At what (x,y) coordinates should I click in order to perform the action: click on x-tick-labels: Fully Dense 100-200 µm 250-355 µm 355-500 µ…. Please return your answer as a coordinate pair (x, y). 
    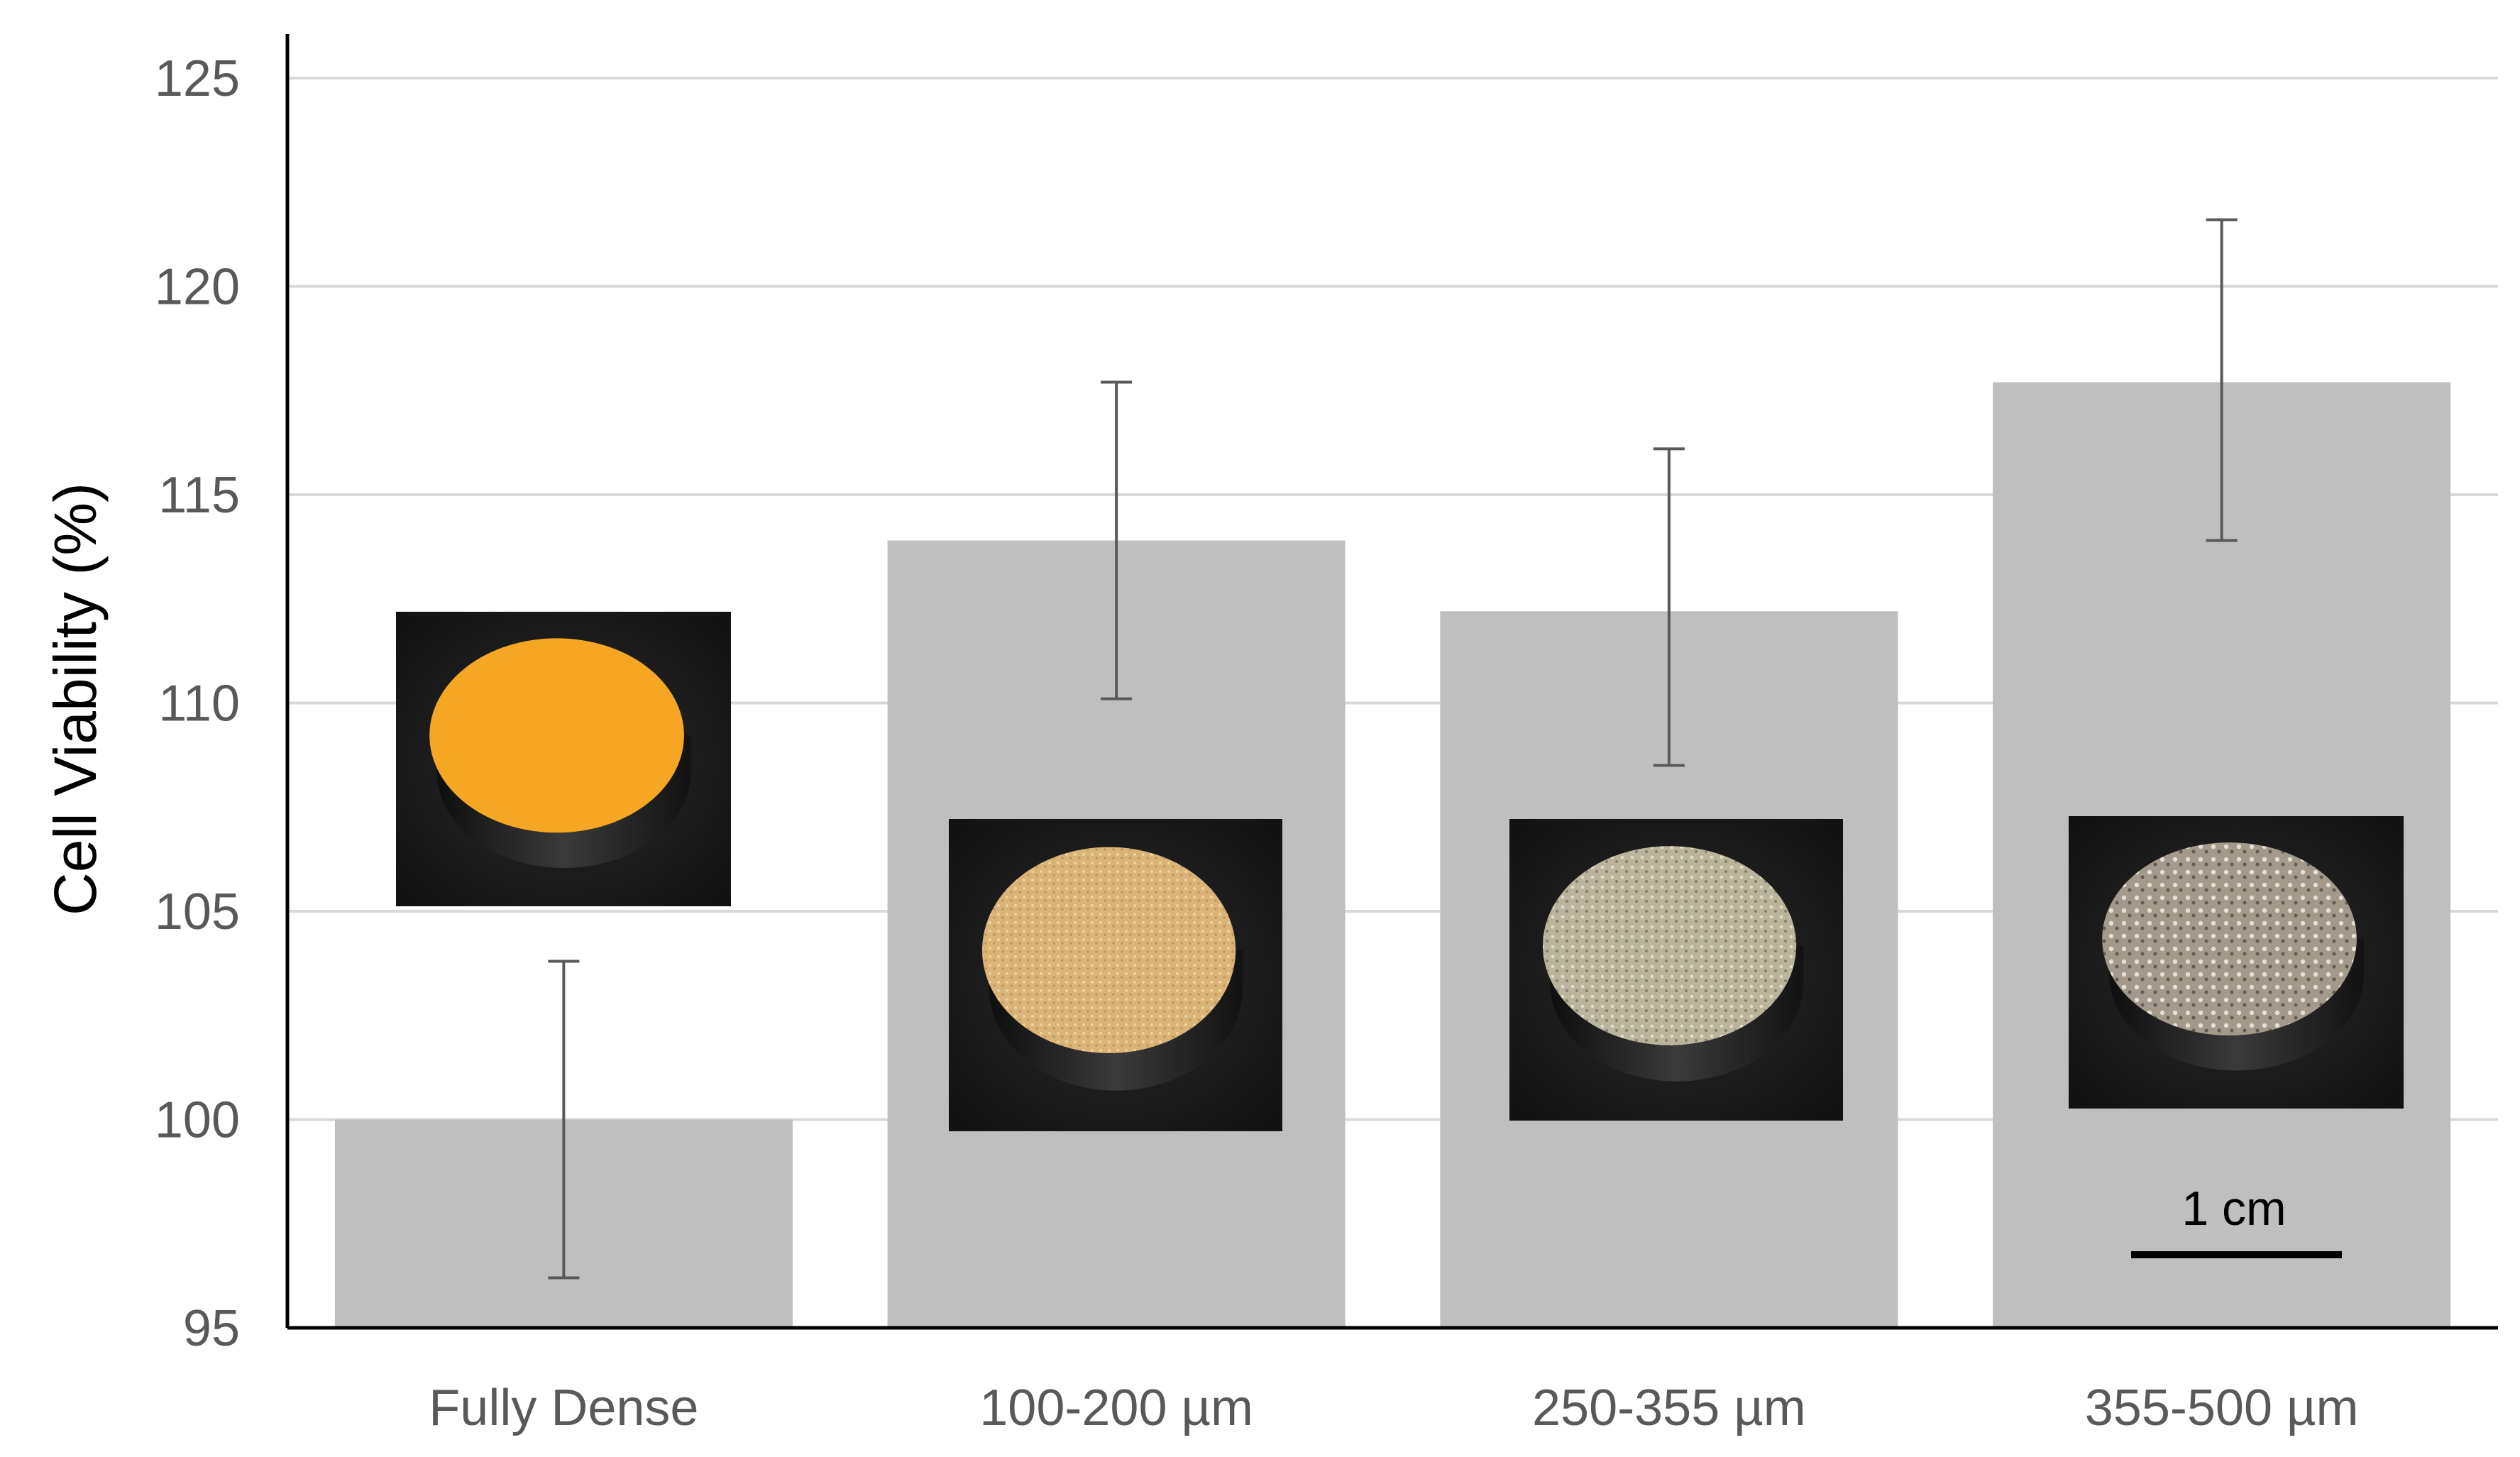
    Looking at the image, I should click on (1394, 1408).